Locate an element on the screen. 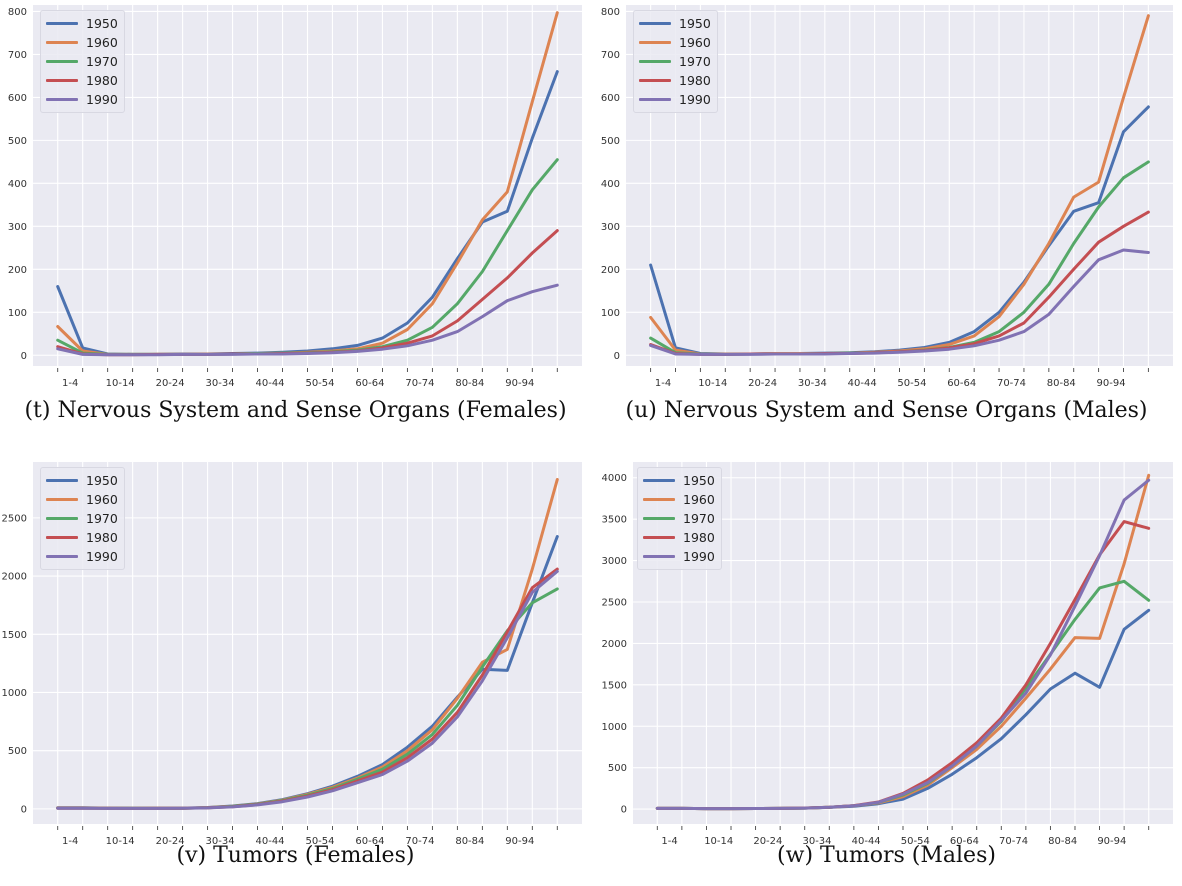  y-tick-label: 1500 is located at coordinates (614, 685).